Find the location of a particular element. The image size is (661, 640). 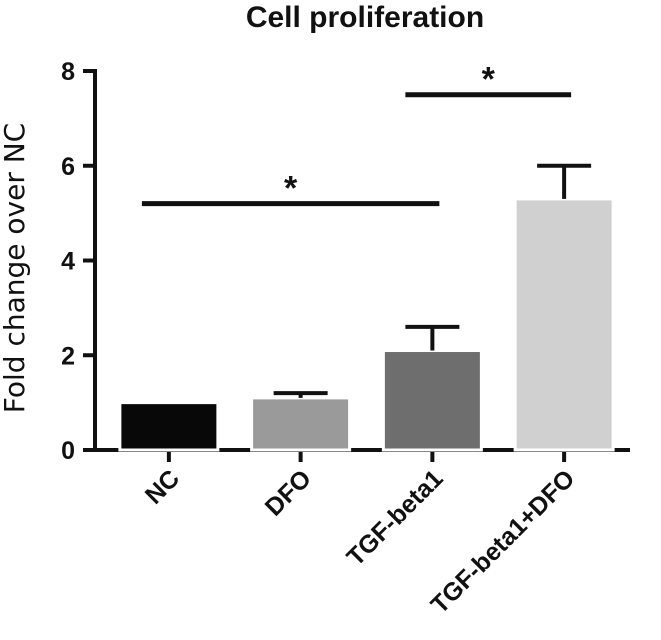

y-axis-label: Fold change over NC is located at coordinates (15, 268).